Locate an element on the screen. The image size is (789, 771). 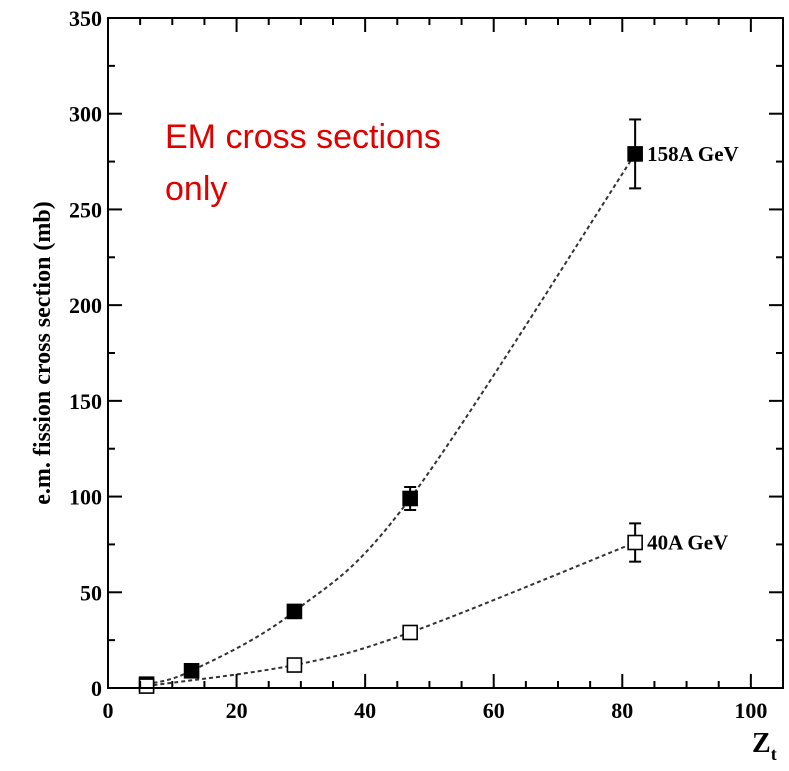
y-tick-label: 350 is located at coordinates (85, 18).